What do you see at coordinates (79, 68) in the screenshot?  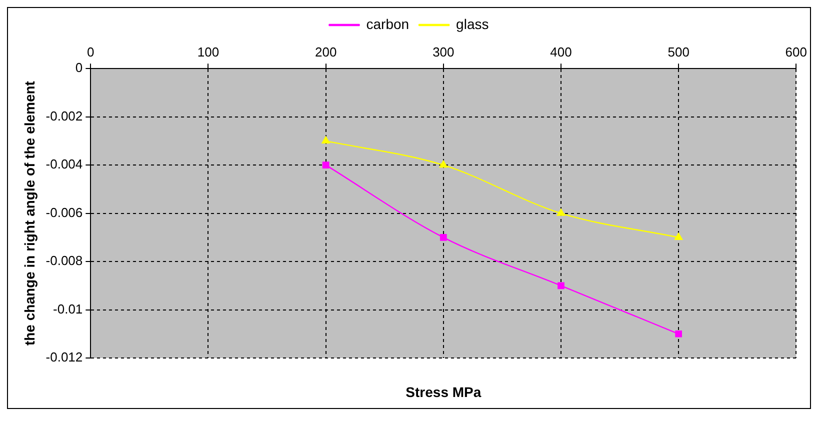 I see `y-tick-label: 0` at bounding box center [79, 68].